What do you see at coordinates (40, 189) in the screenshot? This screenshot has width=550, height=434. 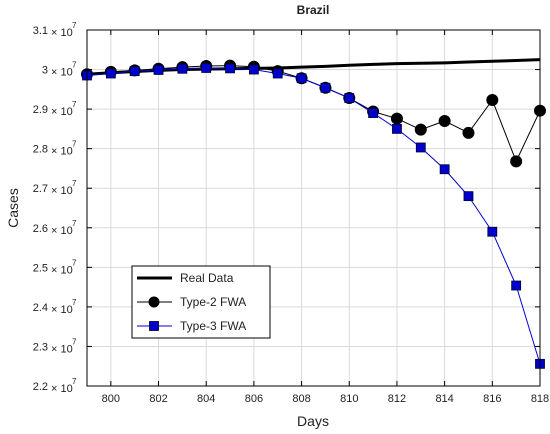 I see `y-tick-mantissa: 2.7` at bounding box center [40, 189].